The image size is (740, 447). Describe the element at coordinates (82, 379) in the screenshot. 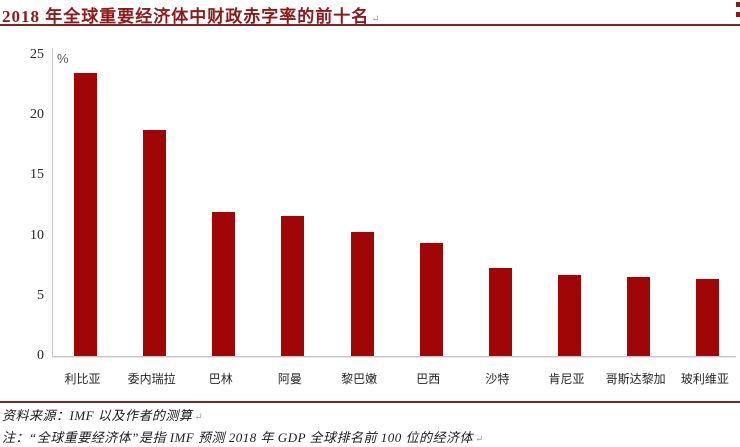

I see `x-axis-category-label: 利比亚` at that location.